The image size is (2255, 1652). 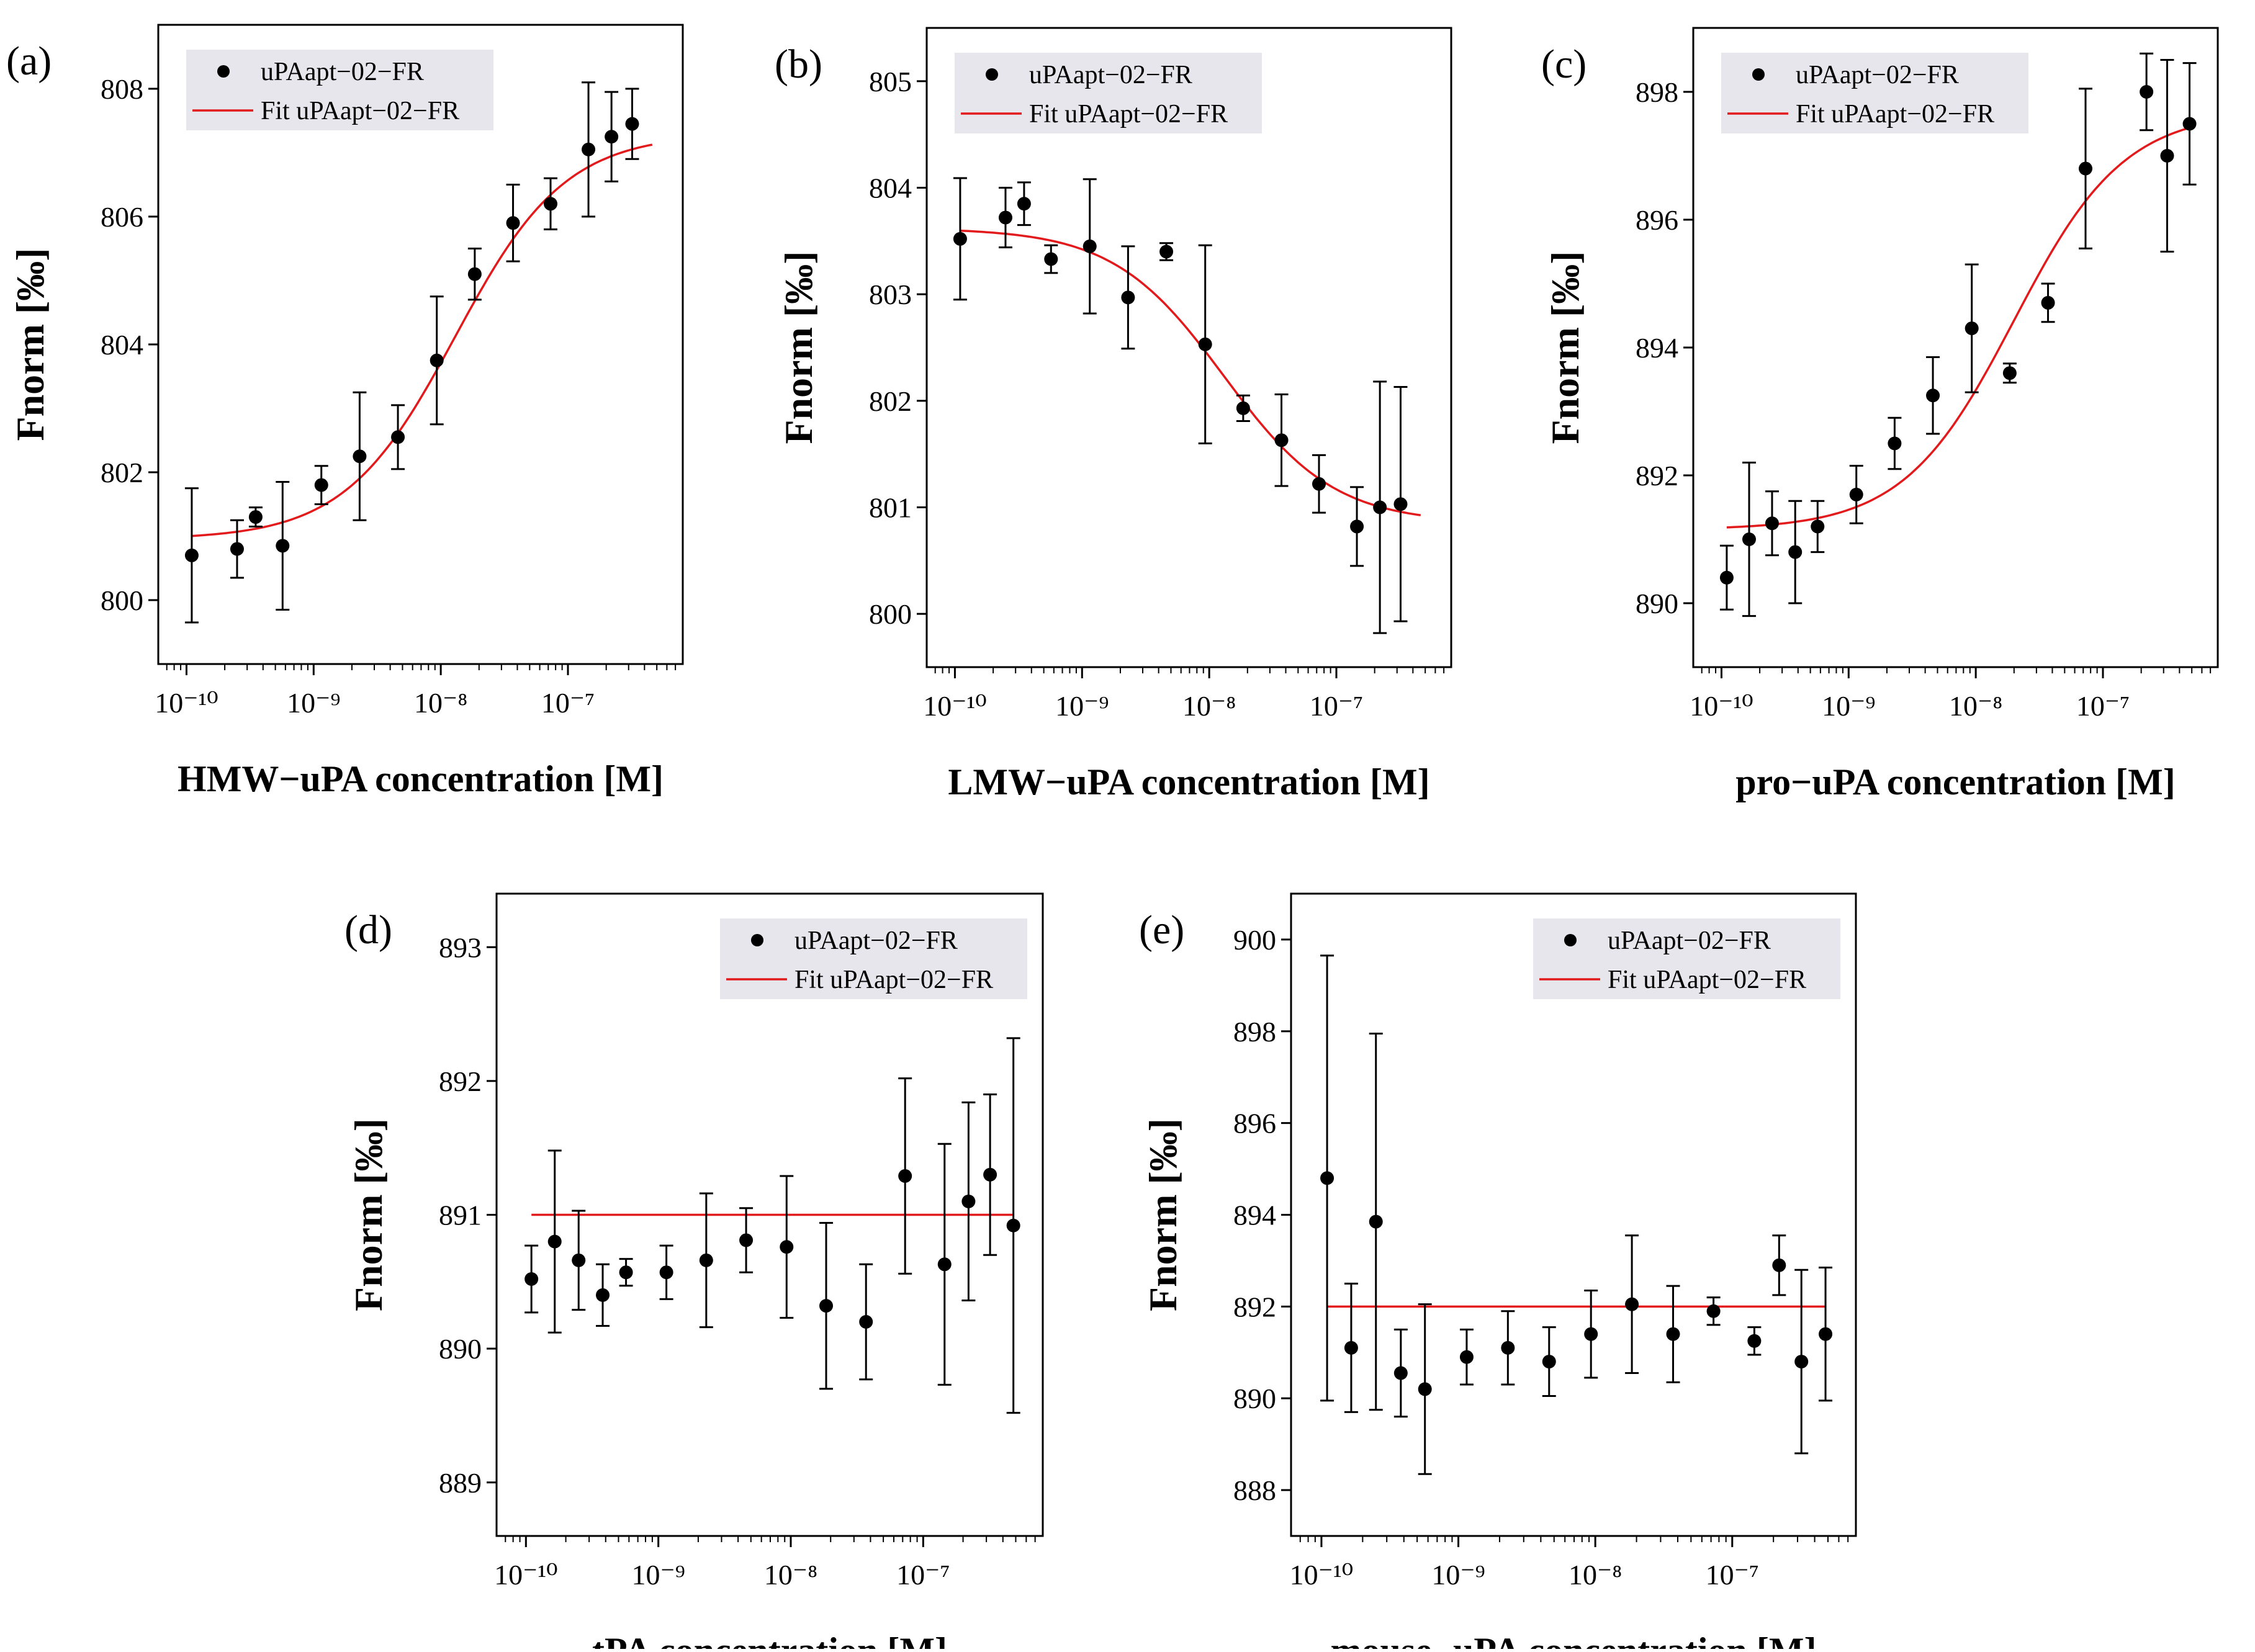 What do you see at coordinates (460, 1215) in the screenshot?
I see `y-tick-label: 891` at bounding box center [460, 1215].